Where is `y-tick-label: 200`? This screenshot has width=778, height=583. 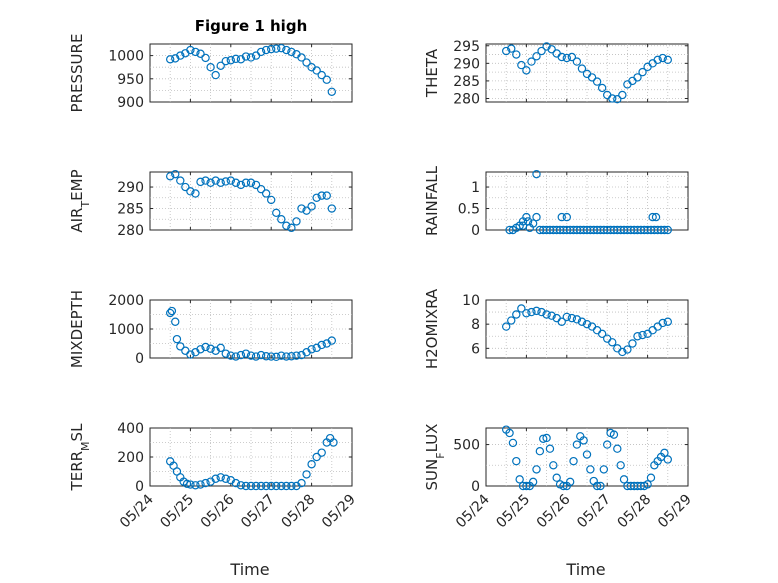
y-tick-label: 200 is located at coordinates (130, 458).